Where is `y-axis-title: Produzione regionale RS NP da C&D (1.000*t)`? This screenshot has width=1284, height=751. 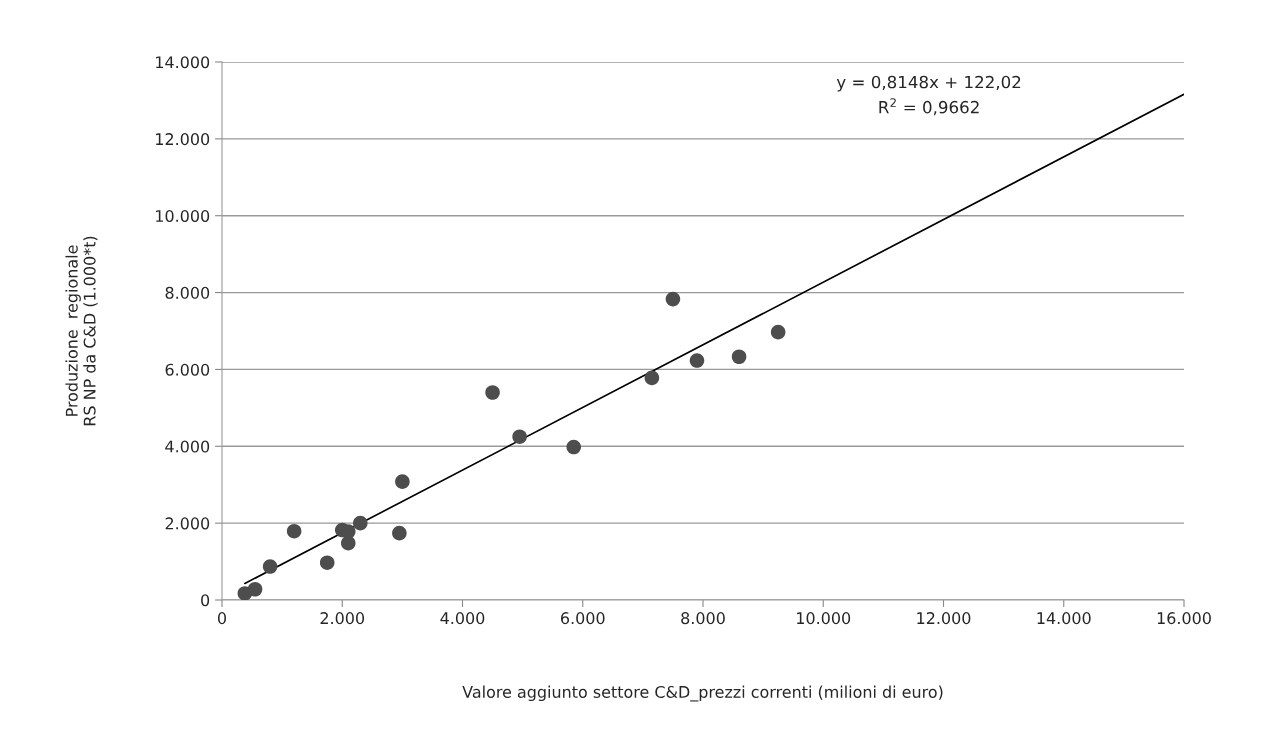 y-axis-title: Produzione regionale RS NP da C&D (1.000*t) is located at coordinates (81, 331).